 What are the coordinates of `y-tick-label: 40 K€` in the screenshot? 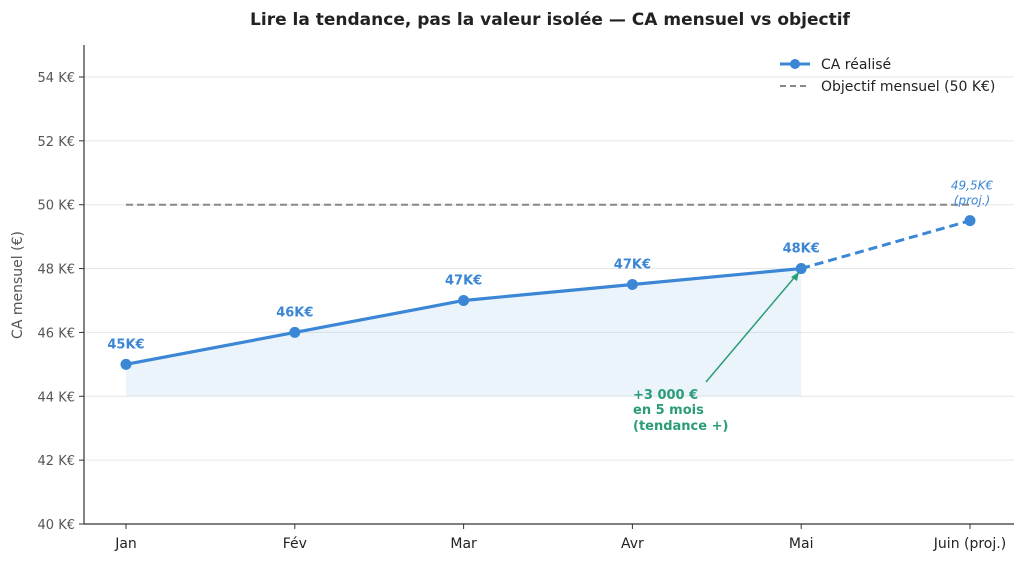 It's located at (56, 525).